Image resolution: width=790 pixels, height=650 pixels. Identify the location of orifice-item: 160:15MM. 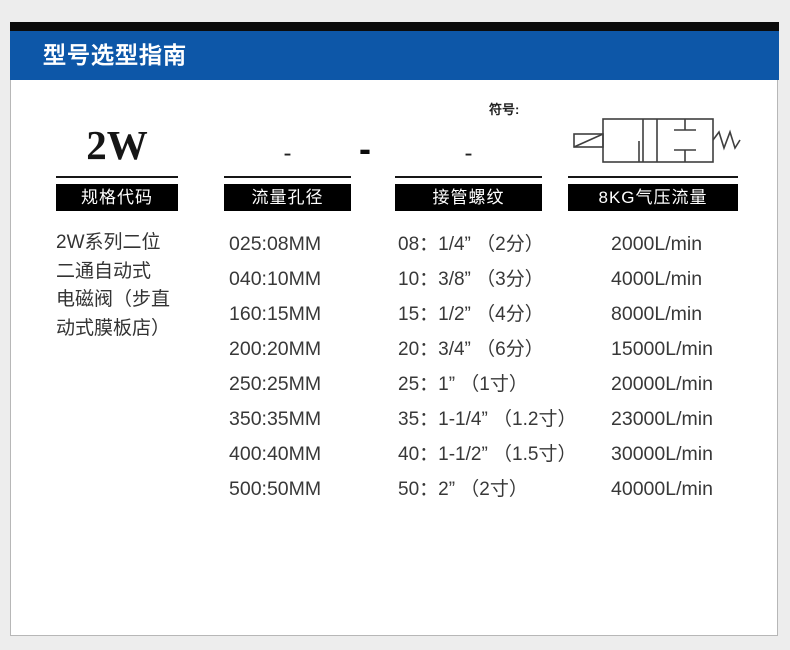
(275, 314).